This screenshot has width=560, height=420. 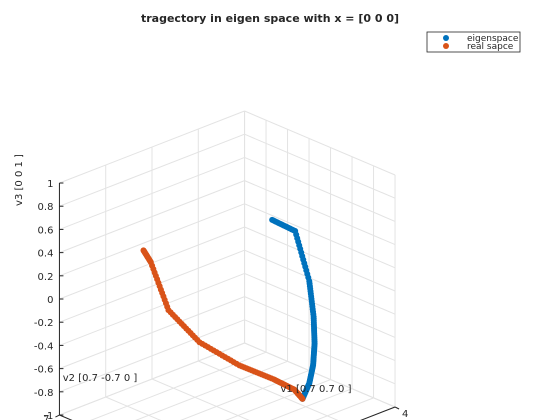 I want to click on legend-box, so click(x=473, y=42).